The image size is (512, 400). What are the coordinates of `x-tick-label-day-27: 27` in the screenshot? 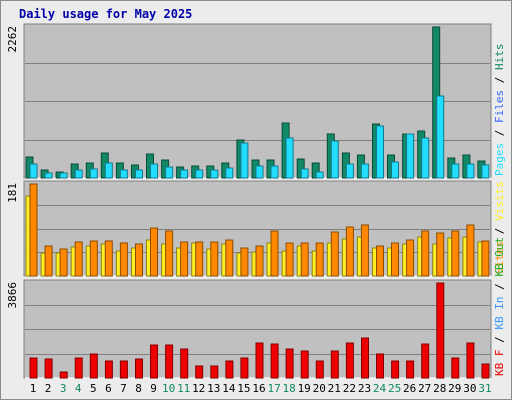 It's located at (424, 388).